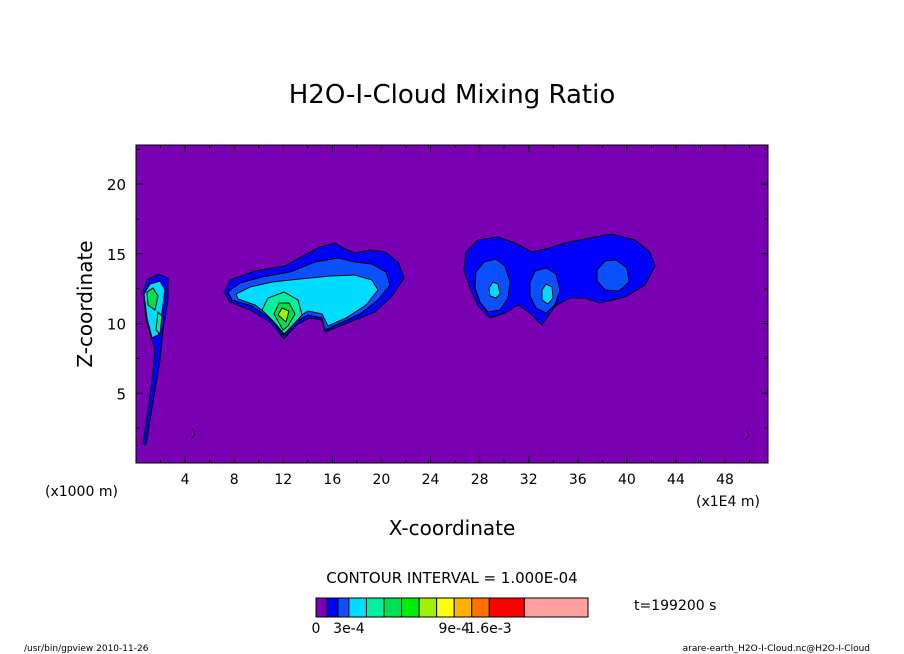  I want to click on colorbar-label: 1.6e-3, so click(489, 629).